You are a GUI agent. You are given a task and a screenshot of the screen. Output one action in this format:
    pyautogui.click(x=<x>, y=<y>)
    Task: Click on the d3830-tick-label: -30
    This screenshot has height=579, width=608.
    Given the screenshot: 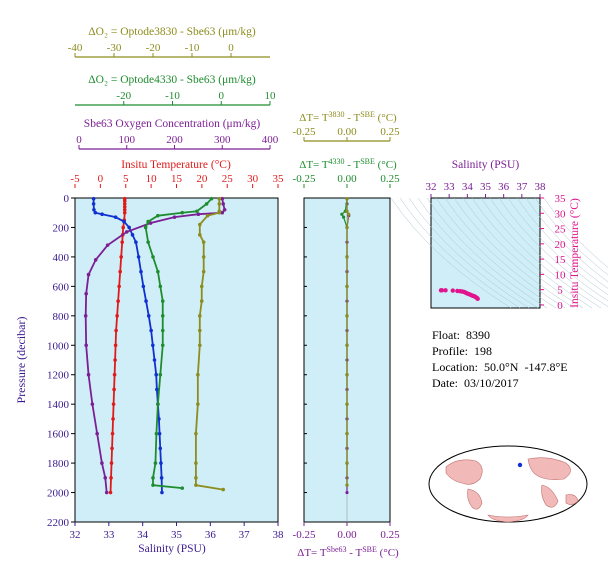 What is the action you would take?
    pyautogui.click(x=114, y=48)
    